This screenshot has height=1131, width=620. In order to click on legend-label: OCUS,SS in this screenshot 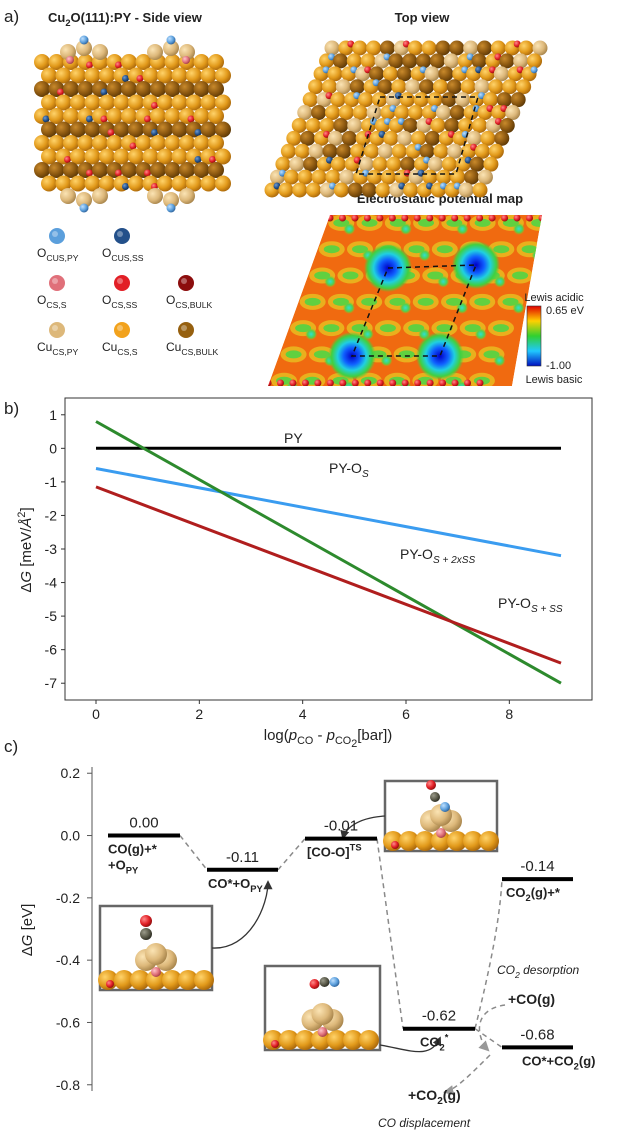, I will do `click(123, 254)`.